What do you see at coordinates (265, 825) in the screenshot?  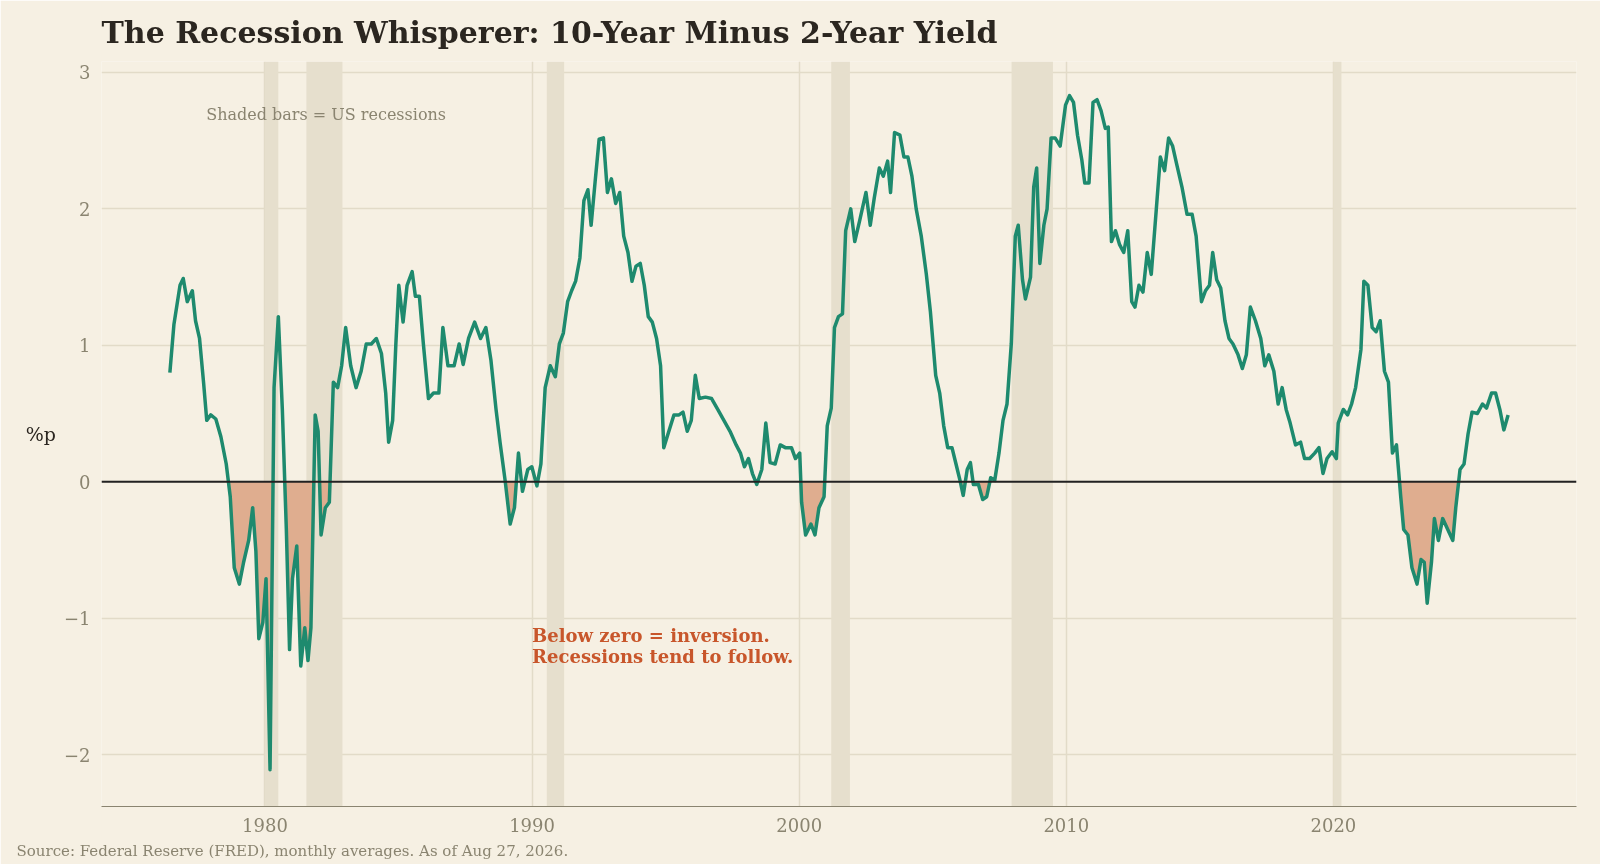 I see `x-tick-label: 1980` at bounding box center [265, 825].